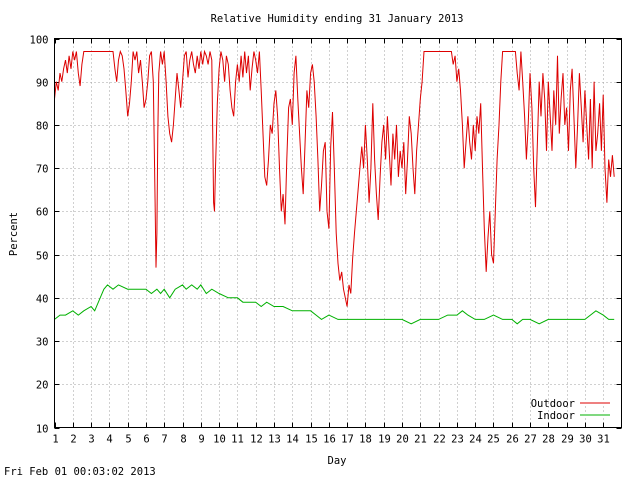  I want to click on y-tick-label: 40, so click(42, 300).